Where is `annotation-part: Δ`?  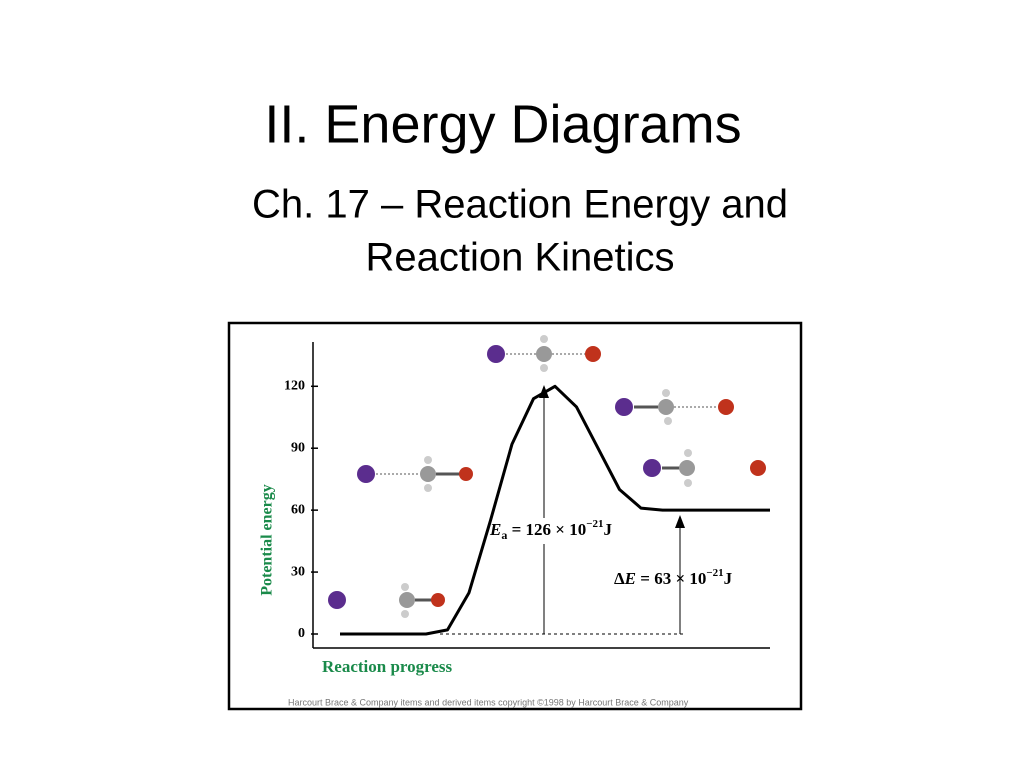 annotation-part: Δ is located at coordinates (619, 578).